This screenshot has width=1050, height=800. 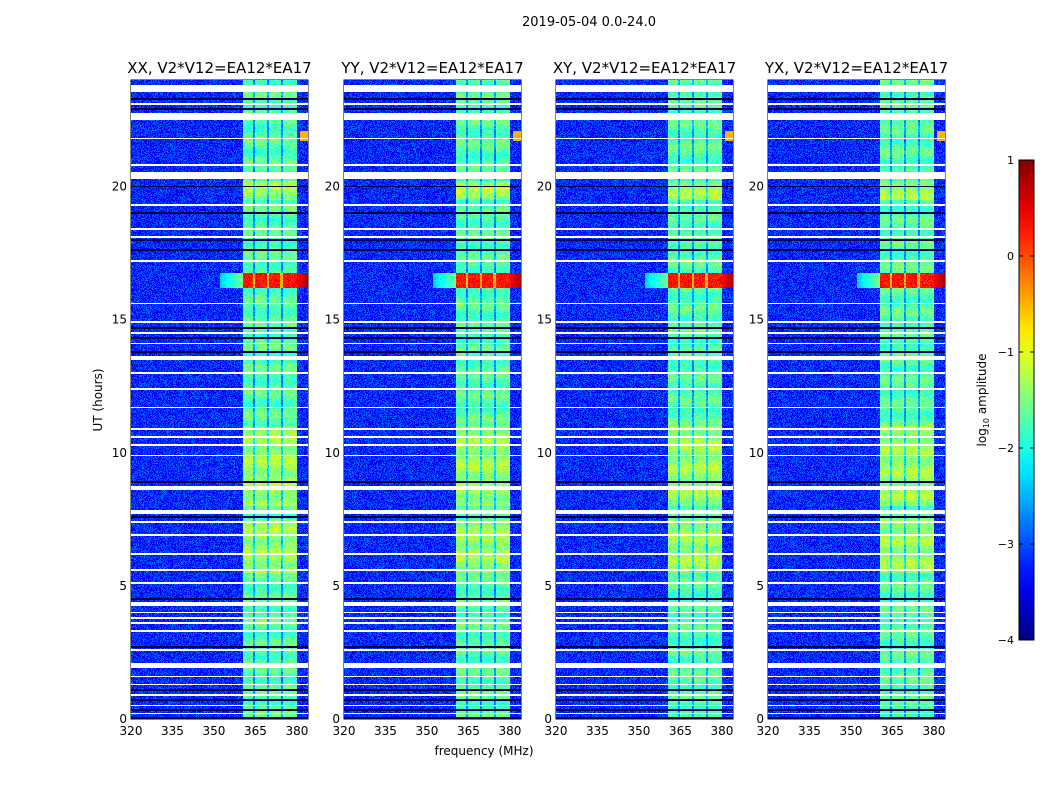 What do you see at coordinates (1006, 352) in the screenshot?
I see `colorbar-tick-label: −1` at bounding box center [1006, 352].